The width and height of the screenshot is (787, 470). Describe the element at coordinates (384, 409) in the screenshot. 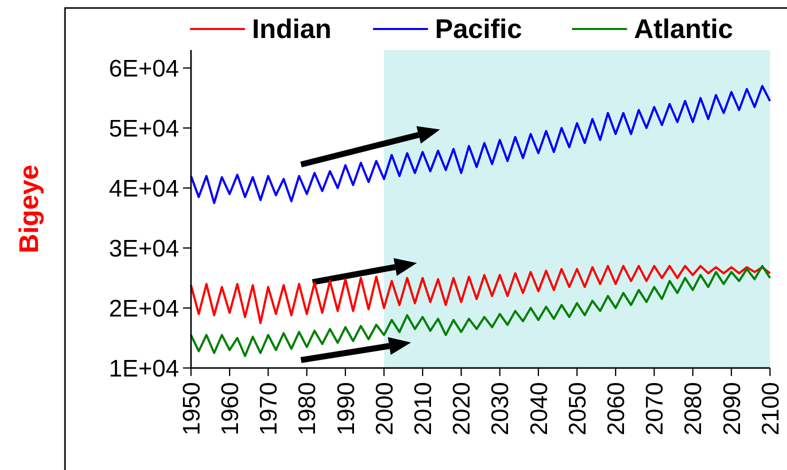

I see `x-tick-label: 2000` at that location.